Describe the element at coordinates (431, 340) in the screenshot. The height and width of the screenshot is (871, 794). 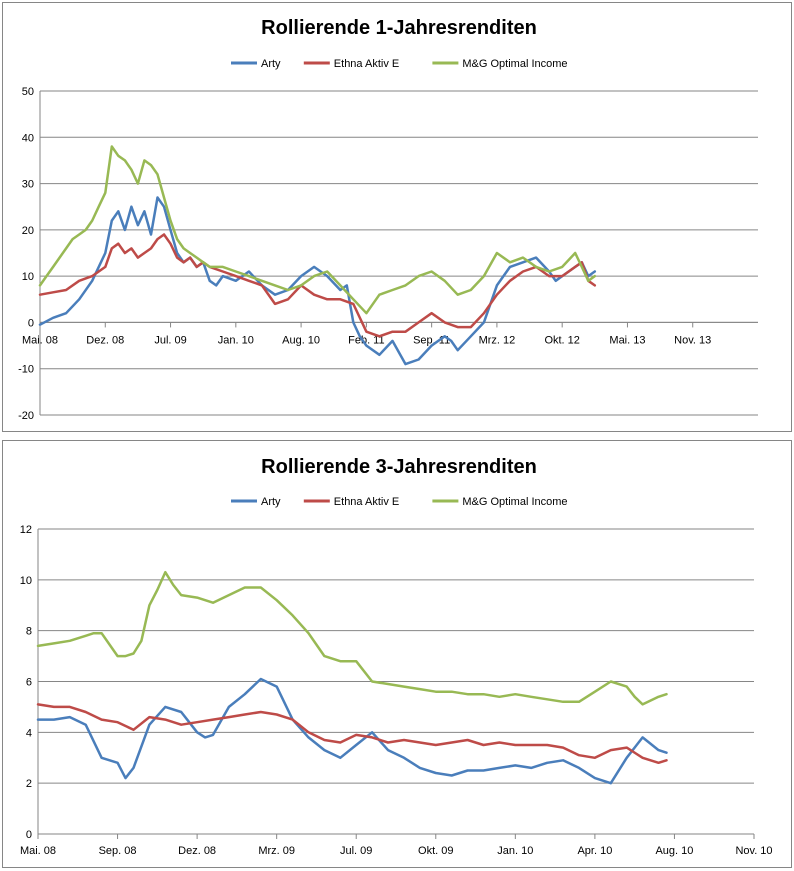
I see `x-tick-label-6: Sep. 11` at that location.